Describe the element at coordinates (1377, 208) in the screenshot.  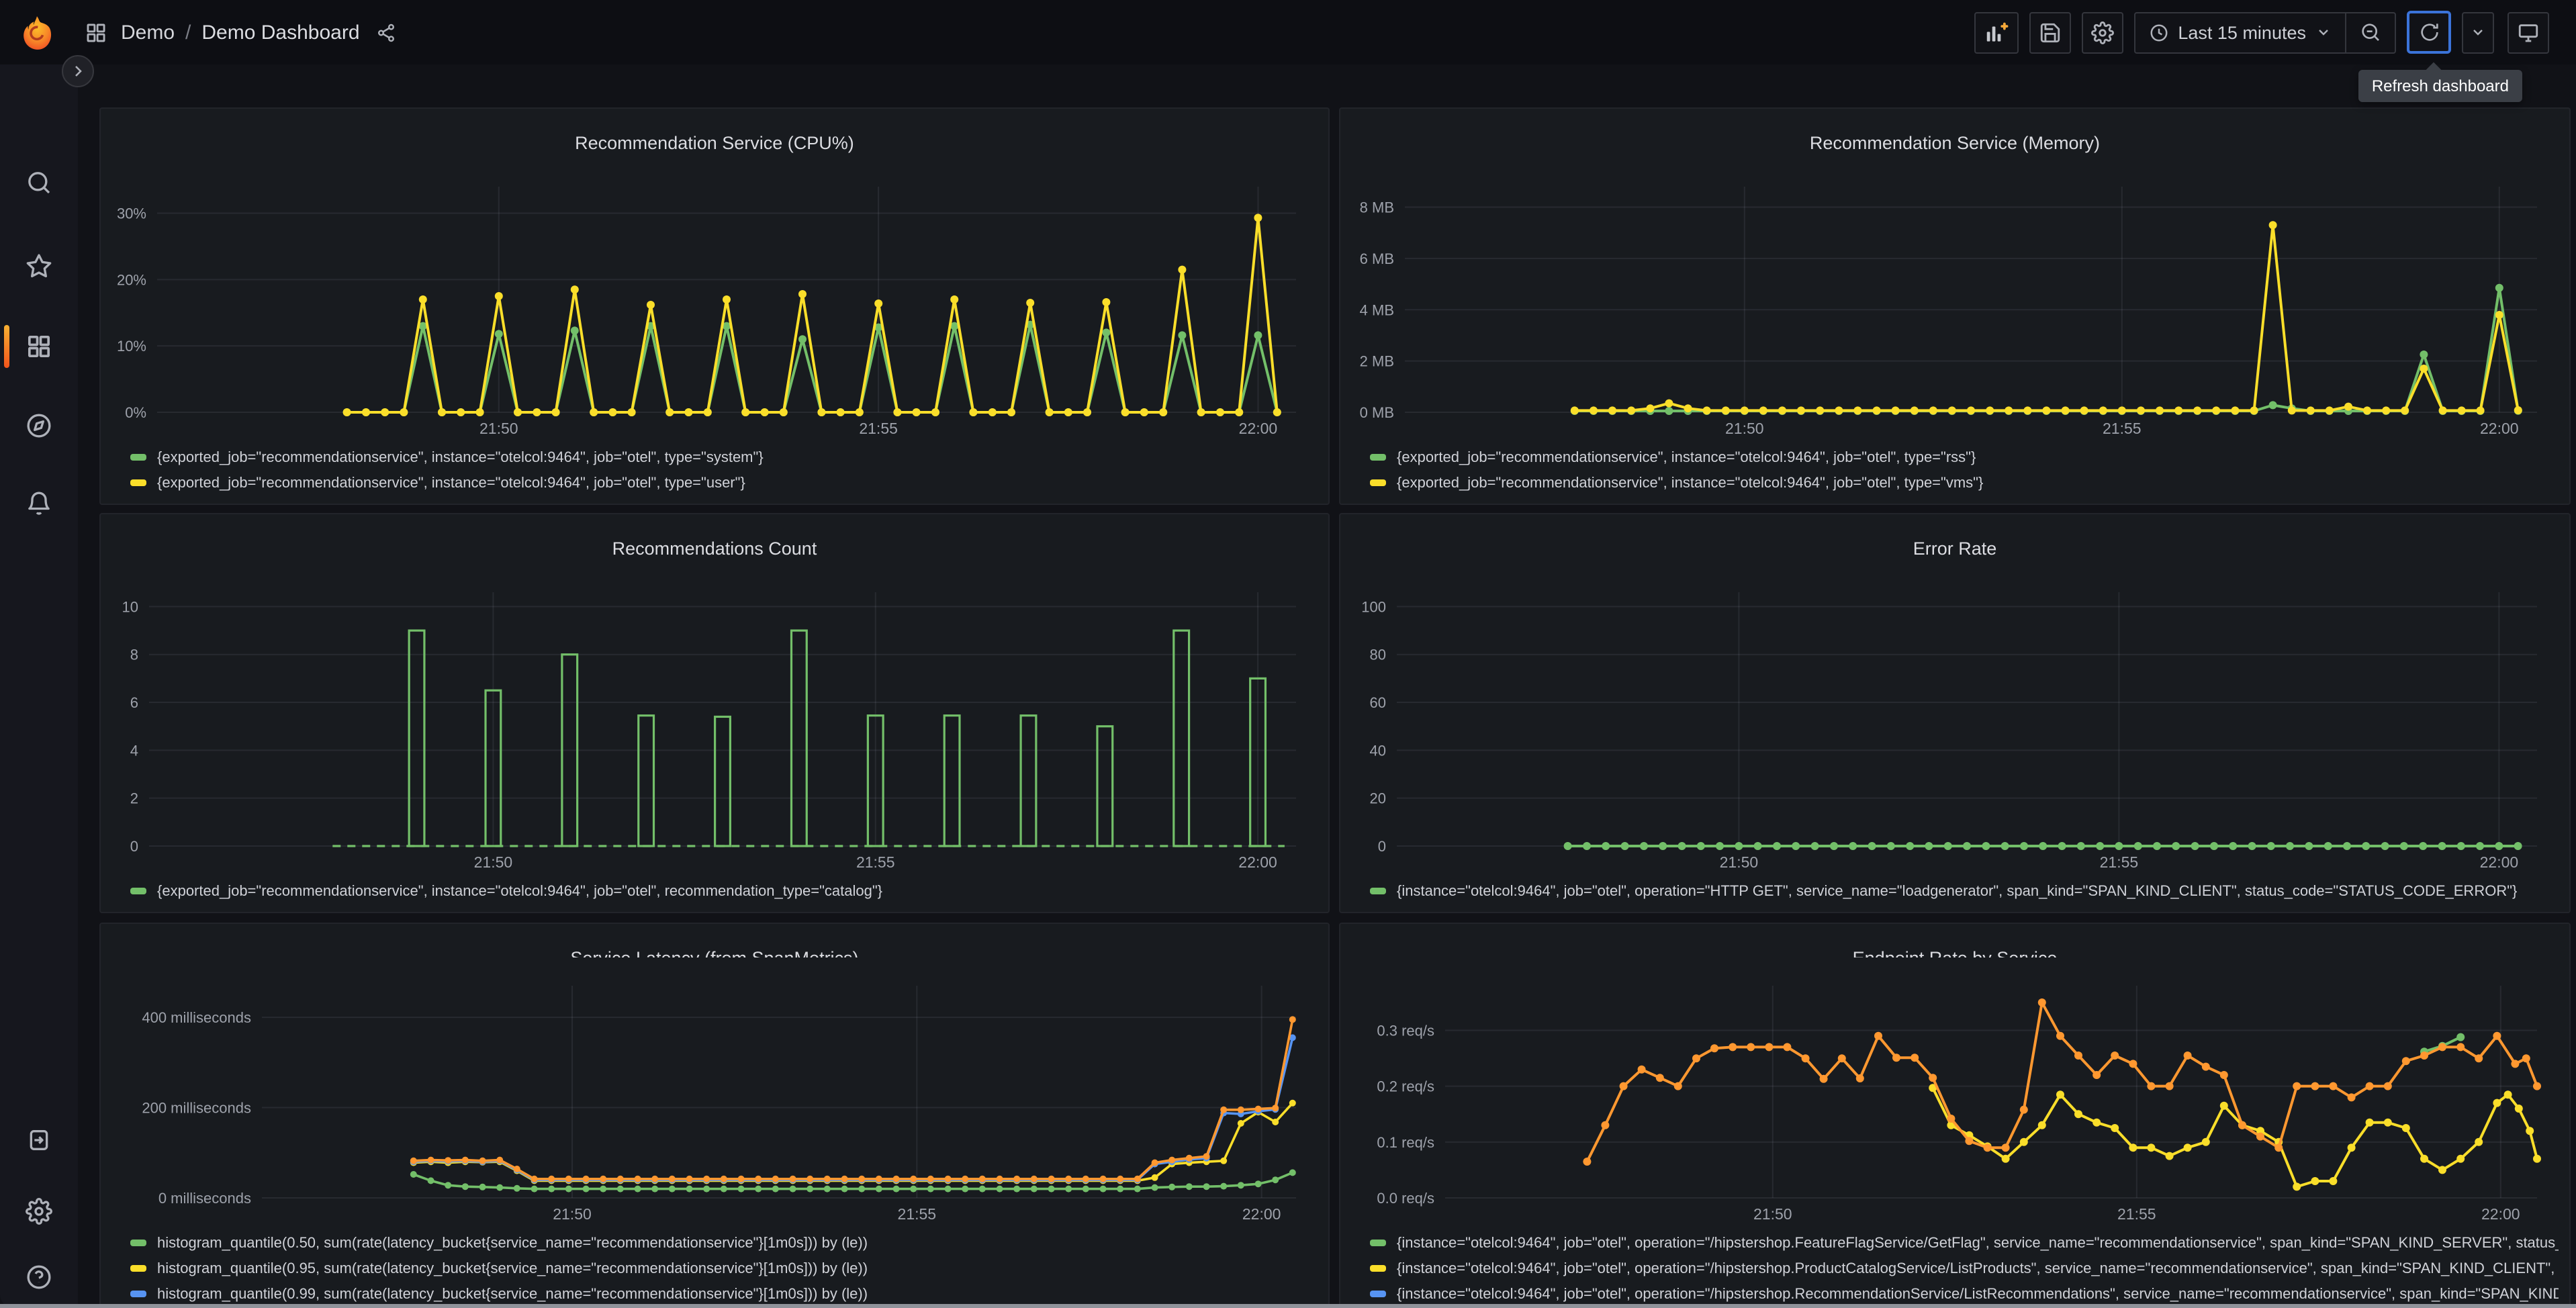
I see `svg-text: 8 MB` at that location.